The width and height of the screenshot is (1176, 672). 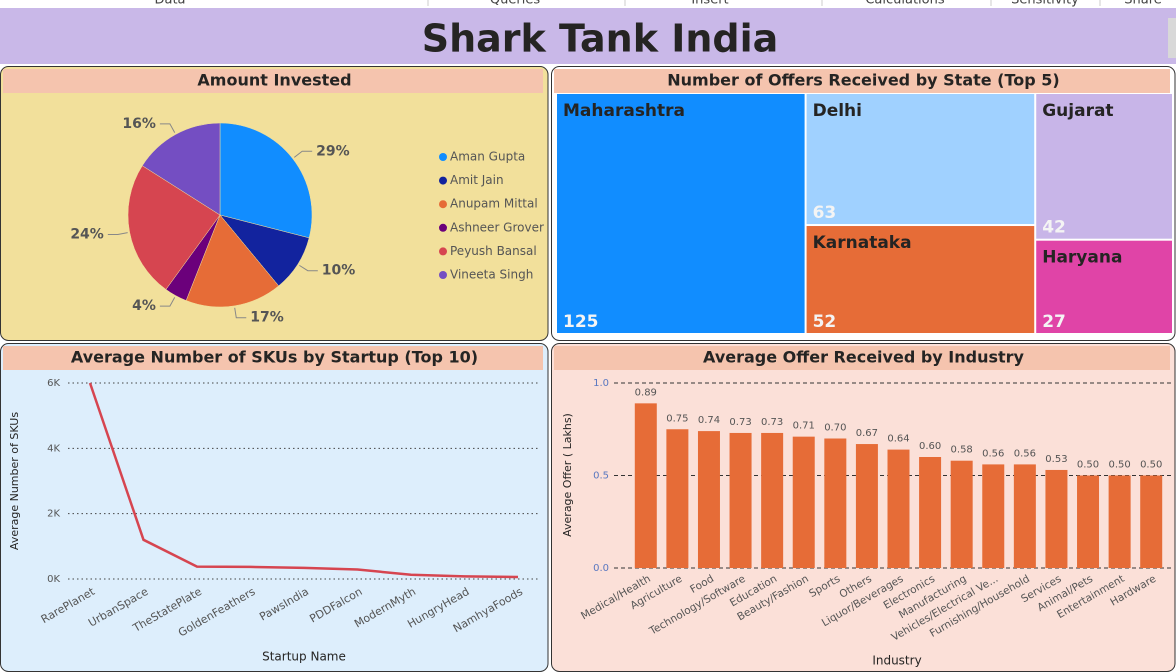 I want to click on tile-label: Haryana, so click(x=1082, y=258).